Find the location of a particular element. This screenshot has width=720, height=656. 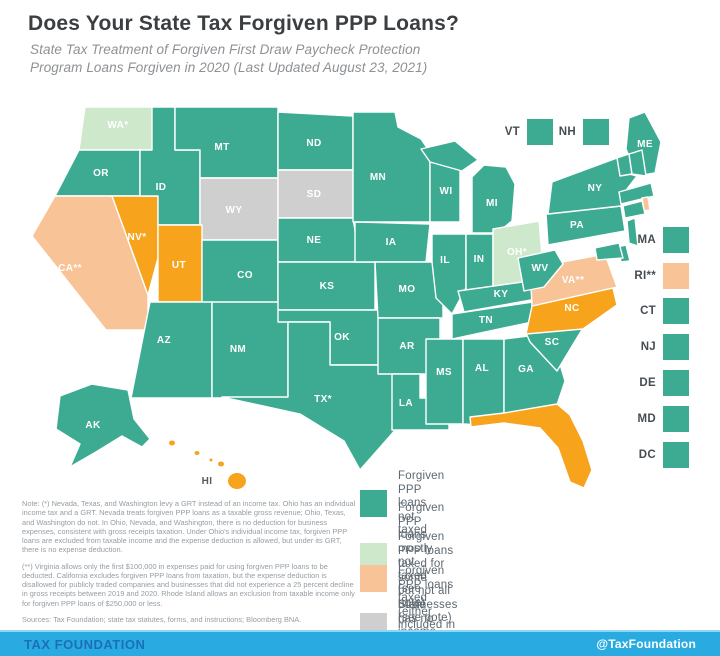

state-label-or: OR is located at coordinates (101, 173).